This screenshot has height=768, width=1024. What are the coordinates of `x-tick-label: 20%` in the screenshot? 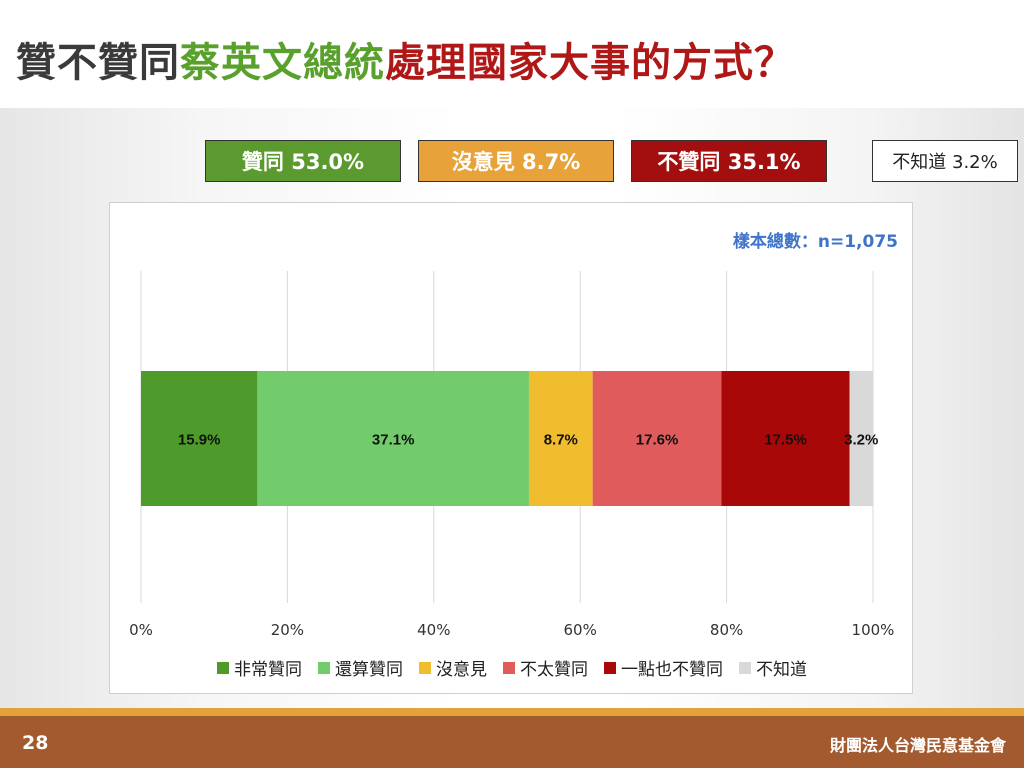 It's located at (287, 630).